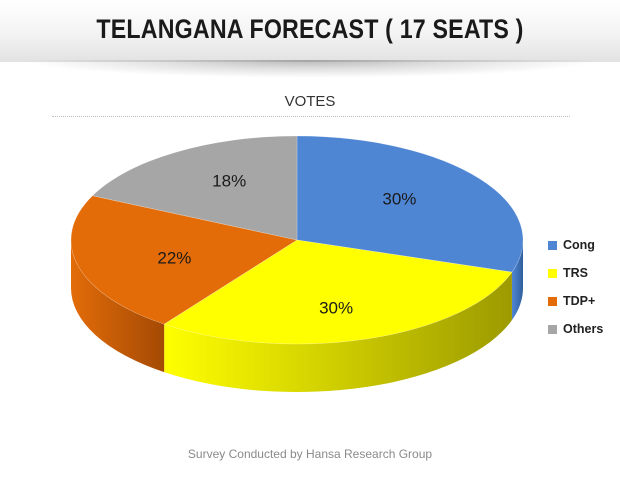 The width and height of the screenshot is (620, 478). Describe the element at coordinates (336, 307) in the screenshot. I see `pie-label-trs: 30%` at that location.